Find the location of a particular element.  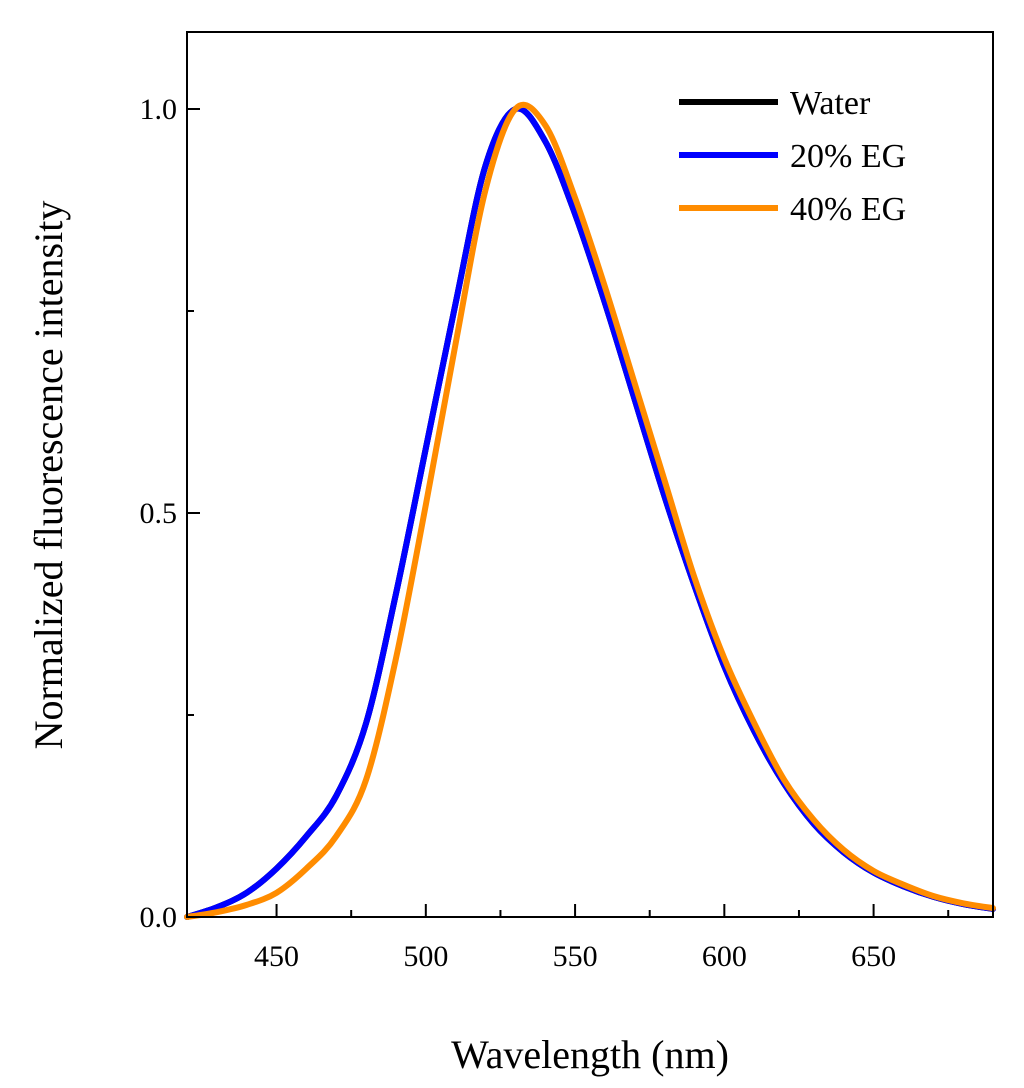

x-tick-label: 500 is located at coordinates (425, 956).